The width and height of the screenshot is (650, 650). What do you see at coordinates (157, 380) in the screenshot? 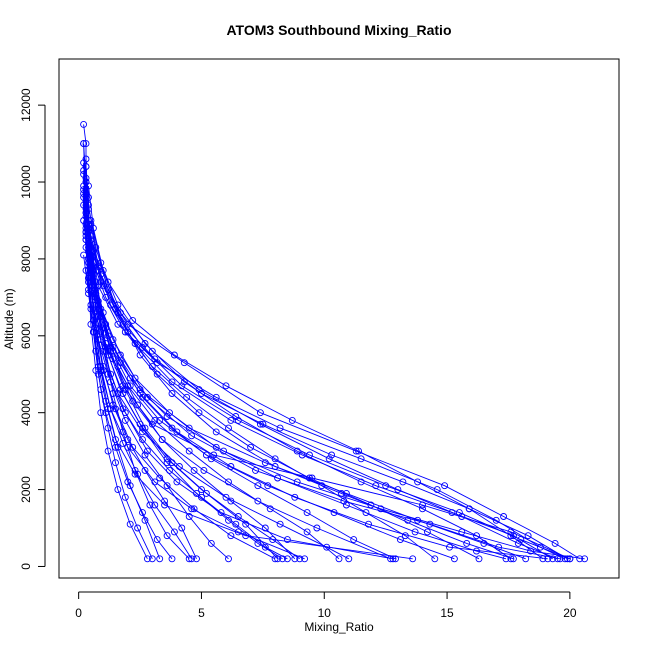
I see `series-line` at bounding box center [157, 380].